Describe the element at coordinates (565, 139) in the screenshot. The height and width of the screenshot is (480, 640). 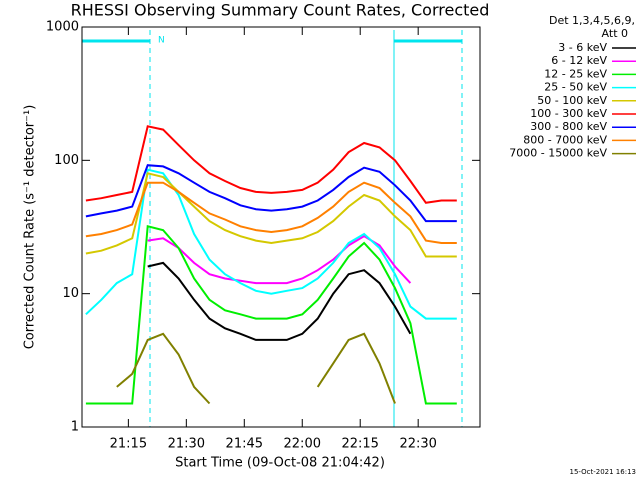
I see `legend-label: 800 - 7000 keV` at that location.